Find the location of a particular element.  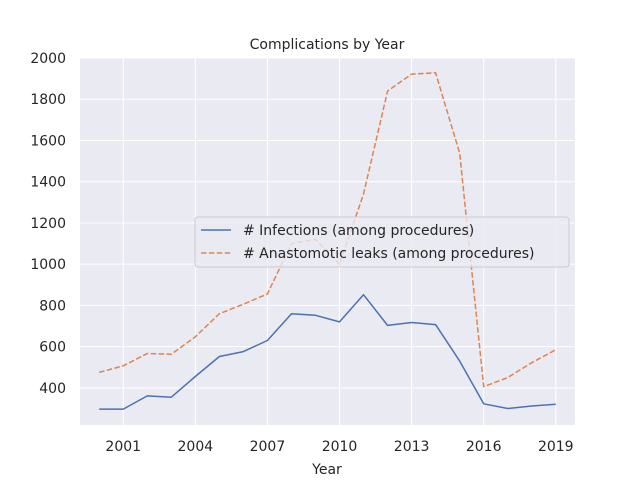

x-tick-label: 2019 is located at coordinates (556, 447).